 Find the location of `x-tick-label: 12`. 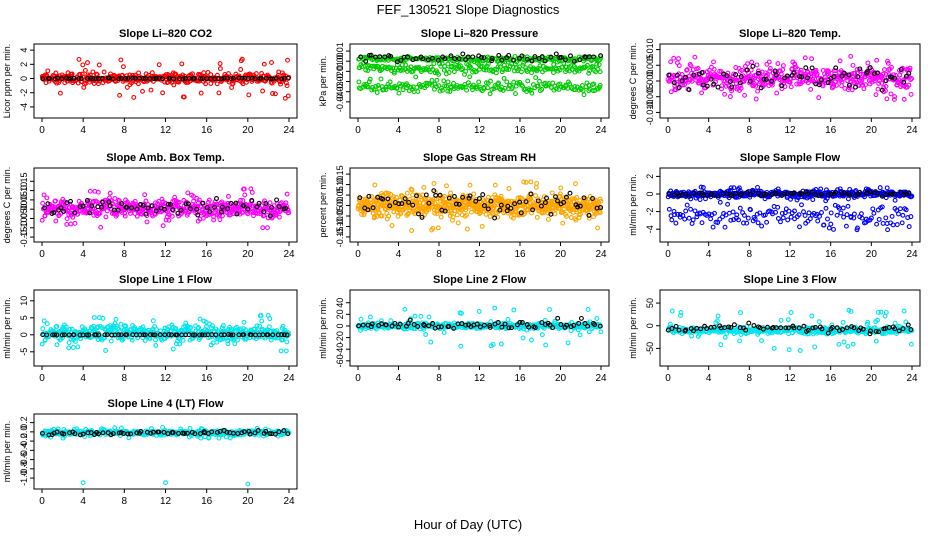

x-tick-label: 12 is located at coordinates (480, 130).